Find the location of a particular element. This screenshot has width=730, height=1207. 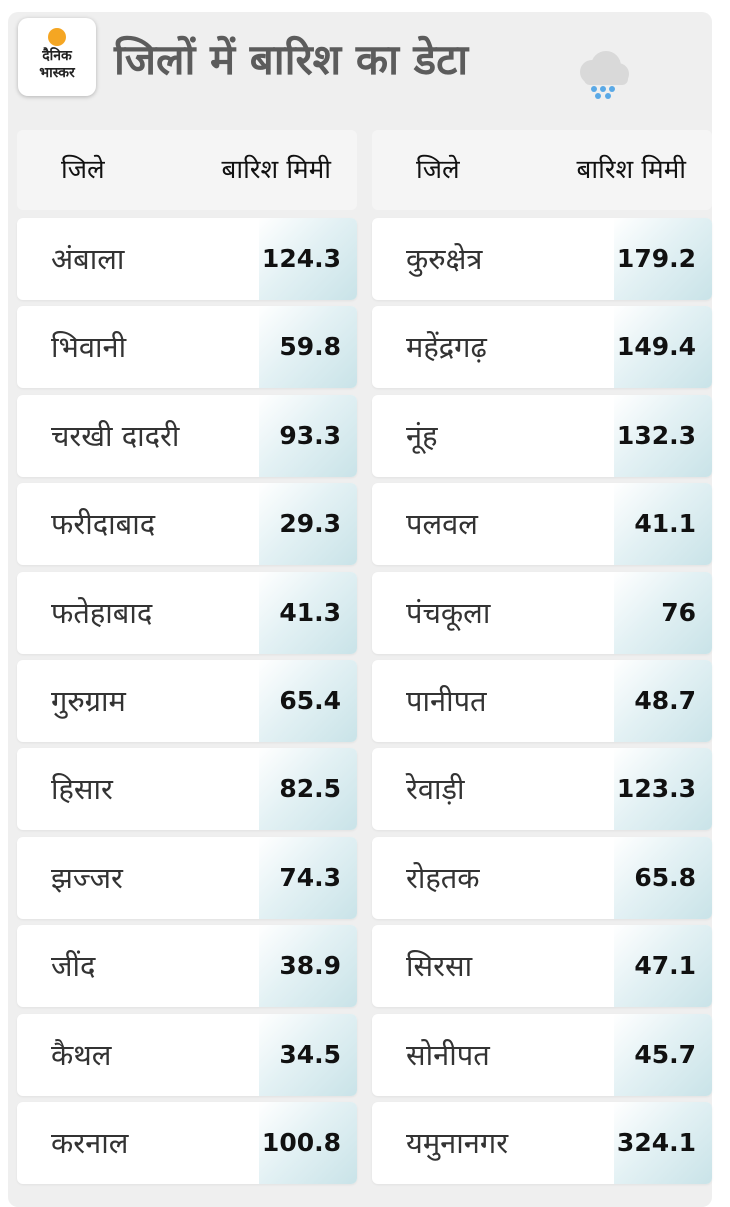

district-name: अंबाला is located at coordinates (88, 259).